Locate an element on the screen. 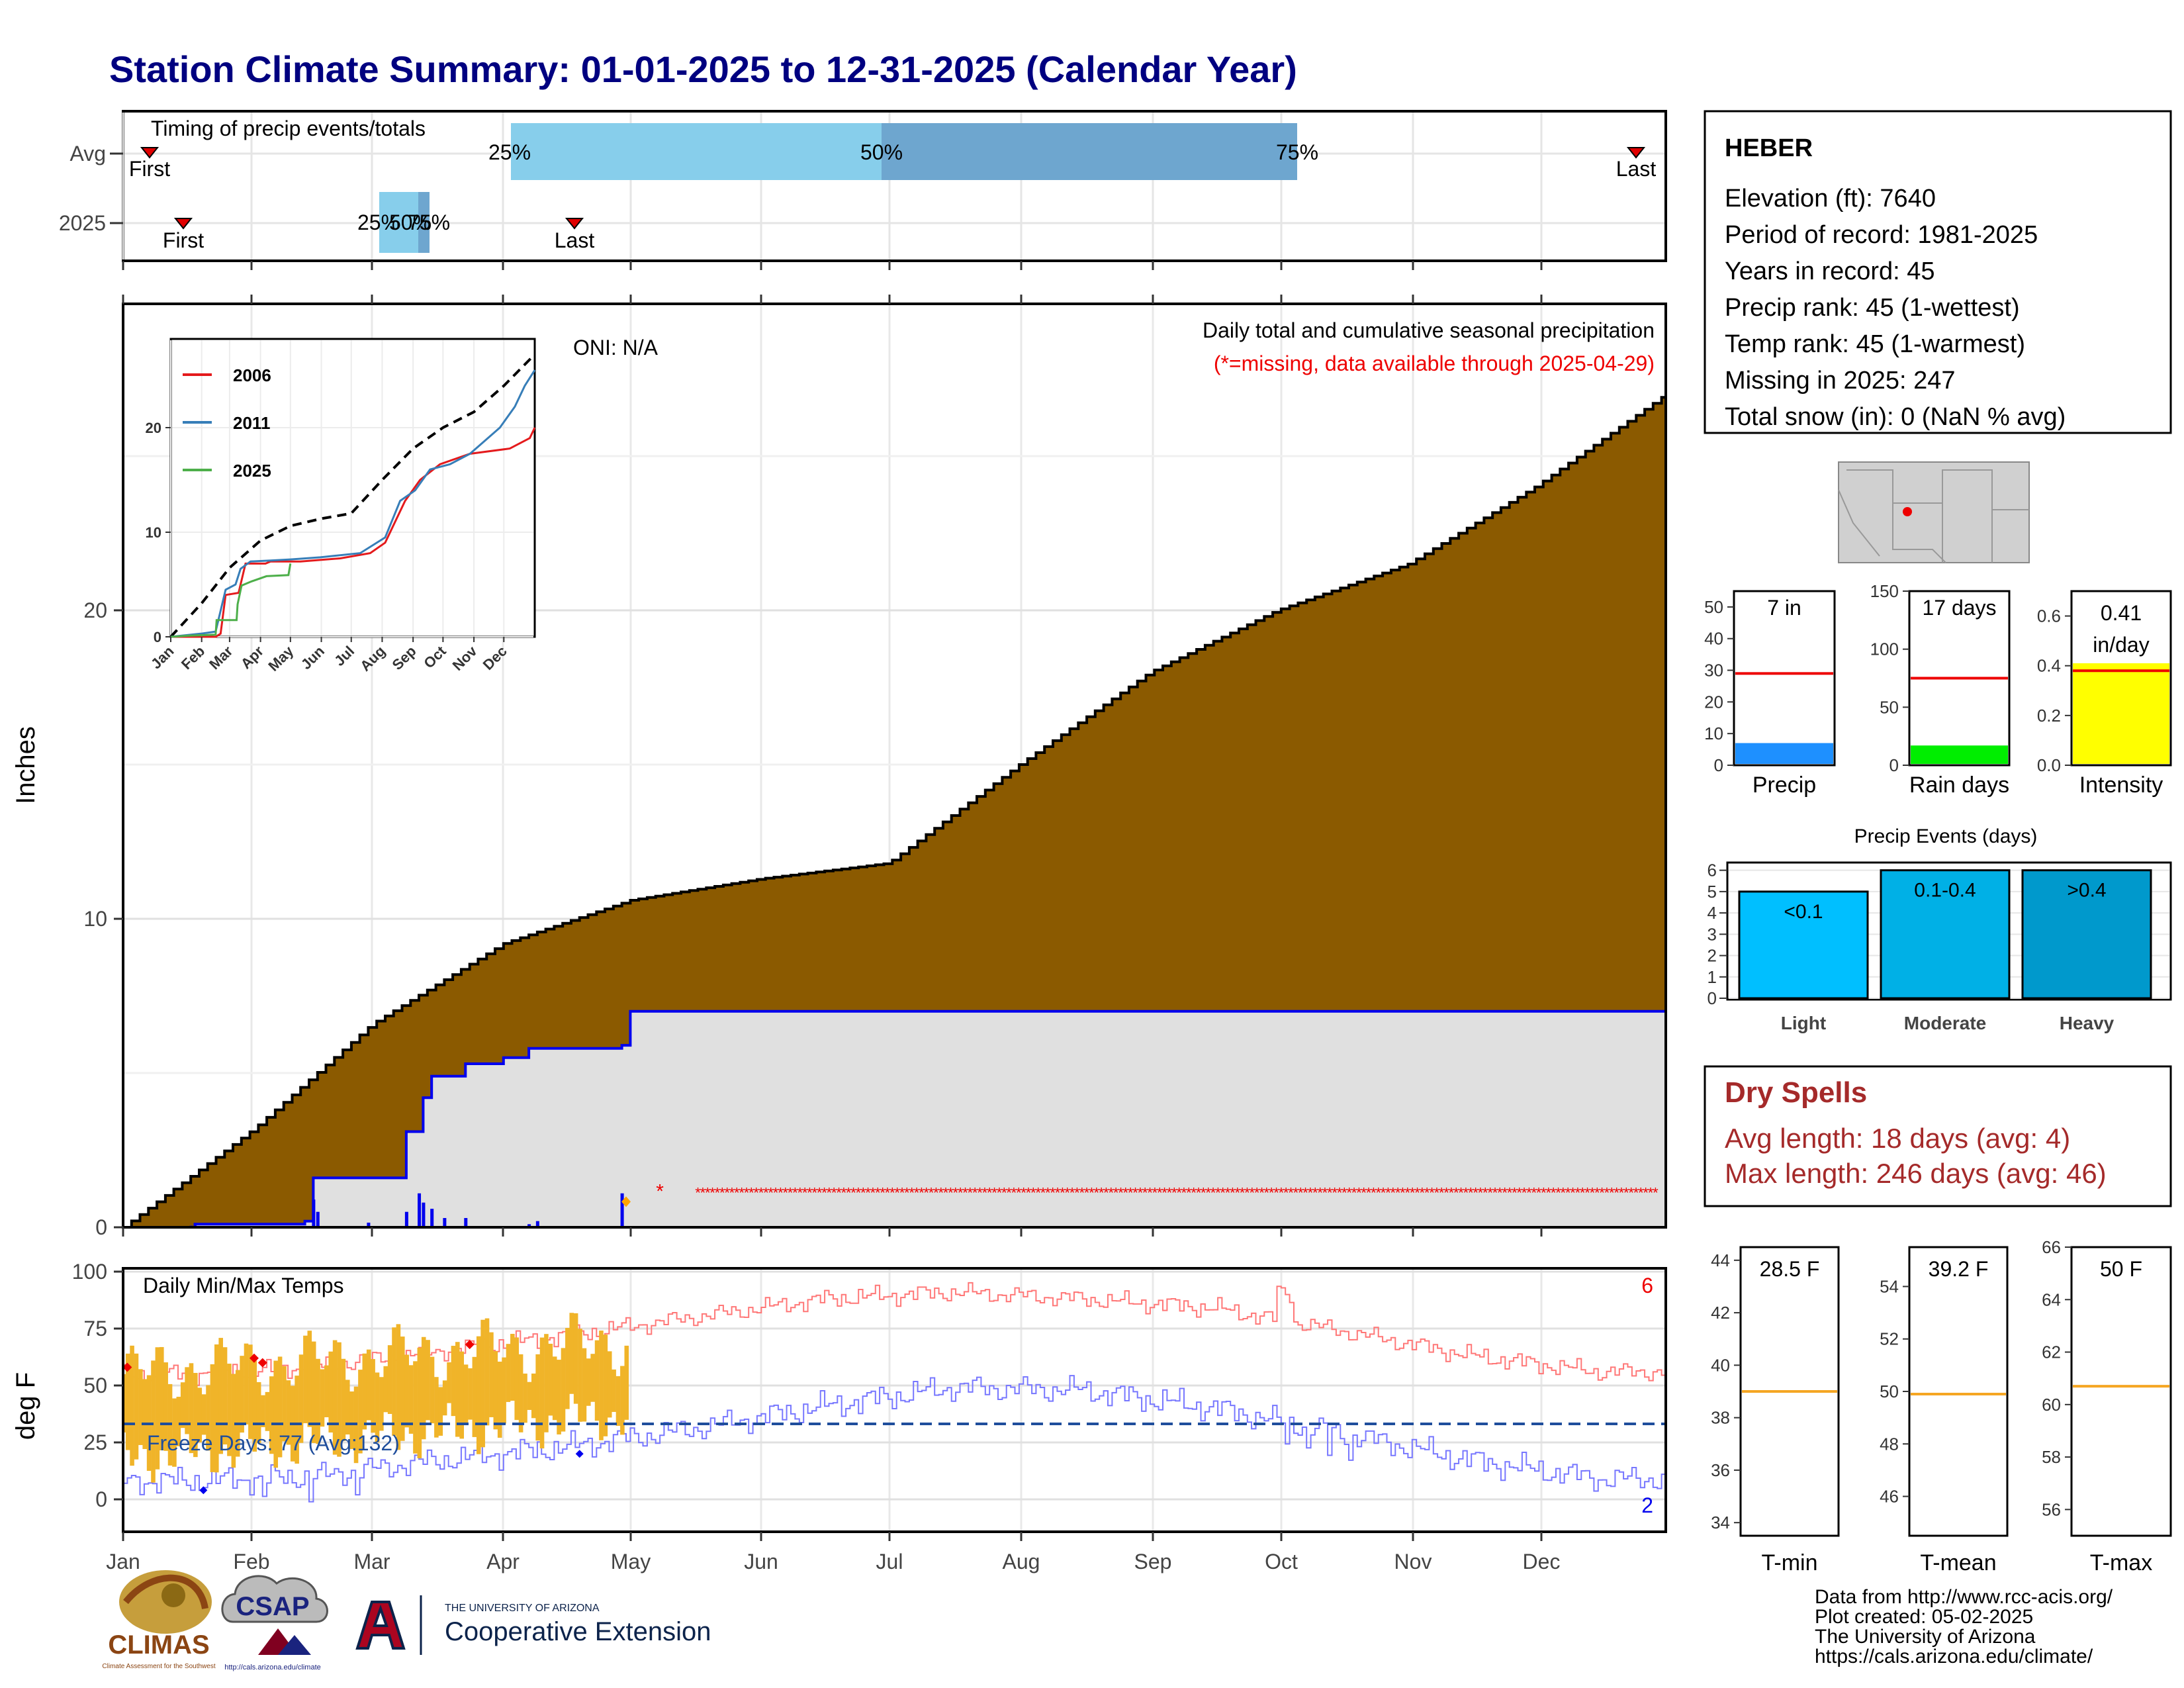  csap-logo: CSAP http://cals.arizona.edu/climate is located at coordinates (274, 1623).